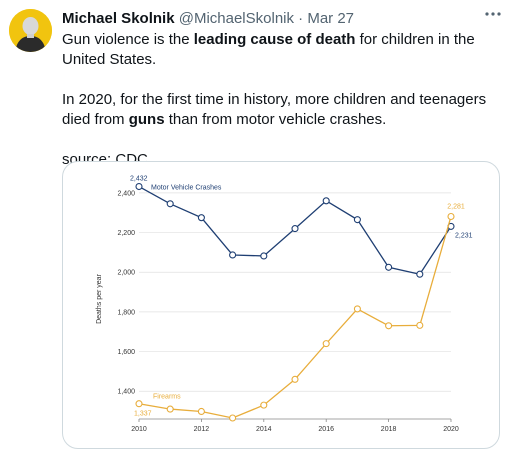 Image resolution: width=512 pixels, height=464 pixels. Describe the element at coordinates (451, 429) in the screenshot. I see `x-tick-label: 2020` at that location.